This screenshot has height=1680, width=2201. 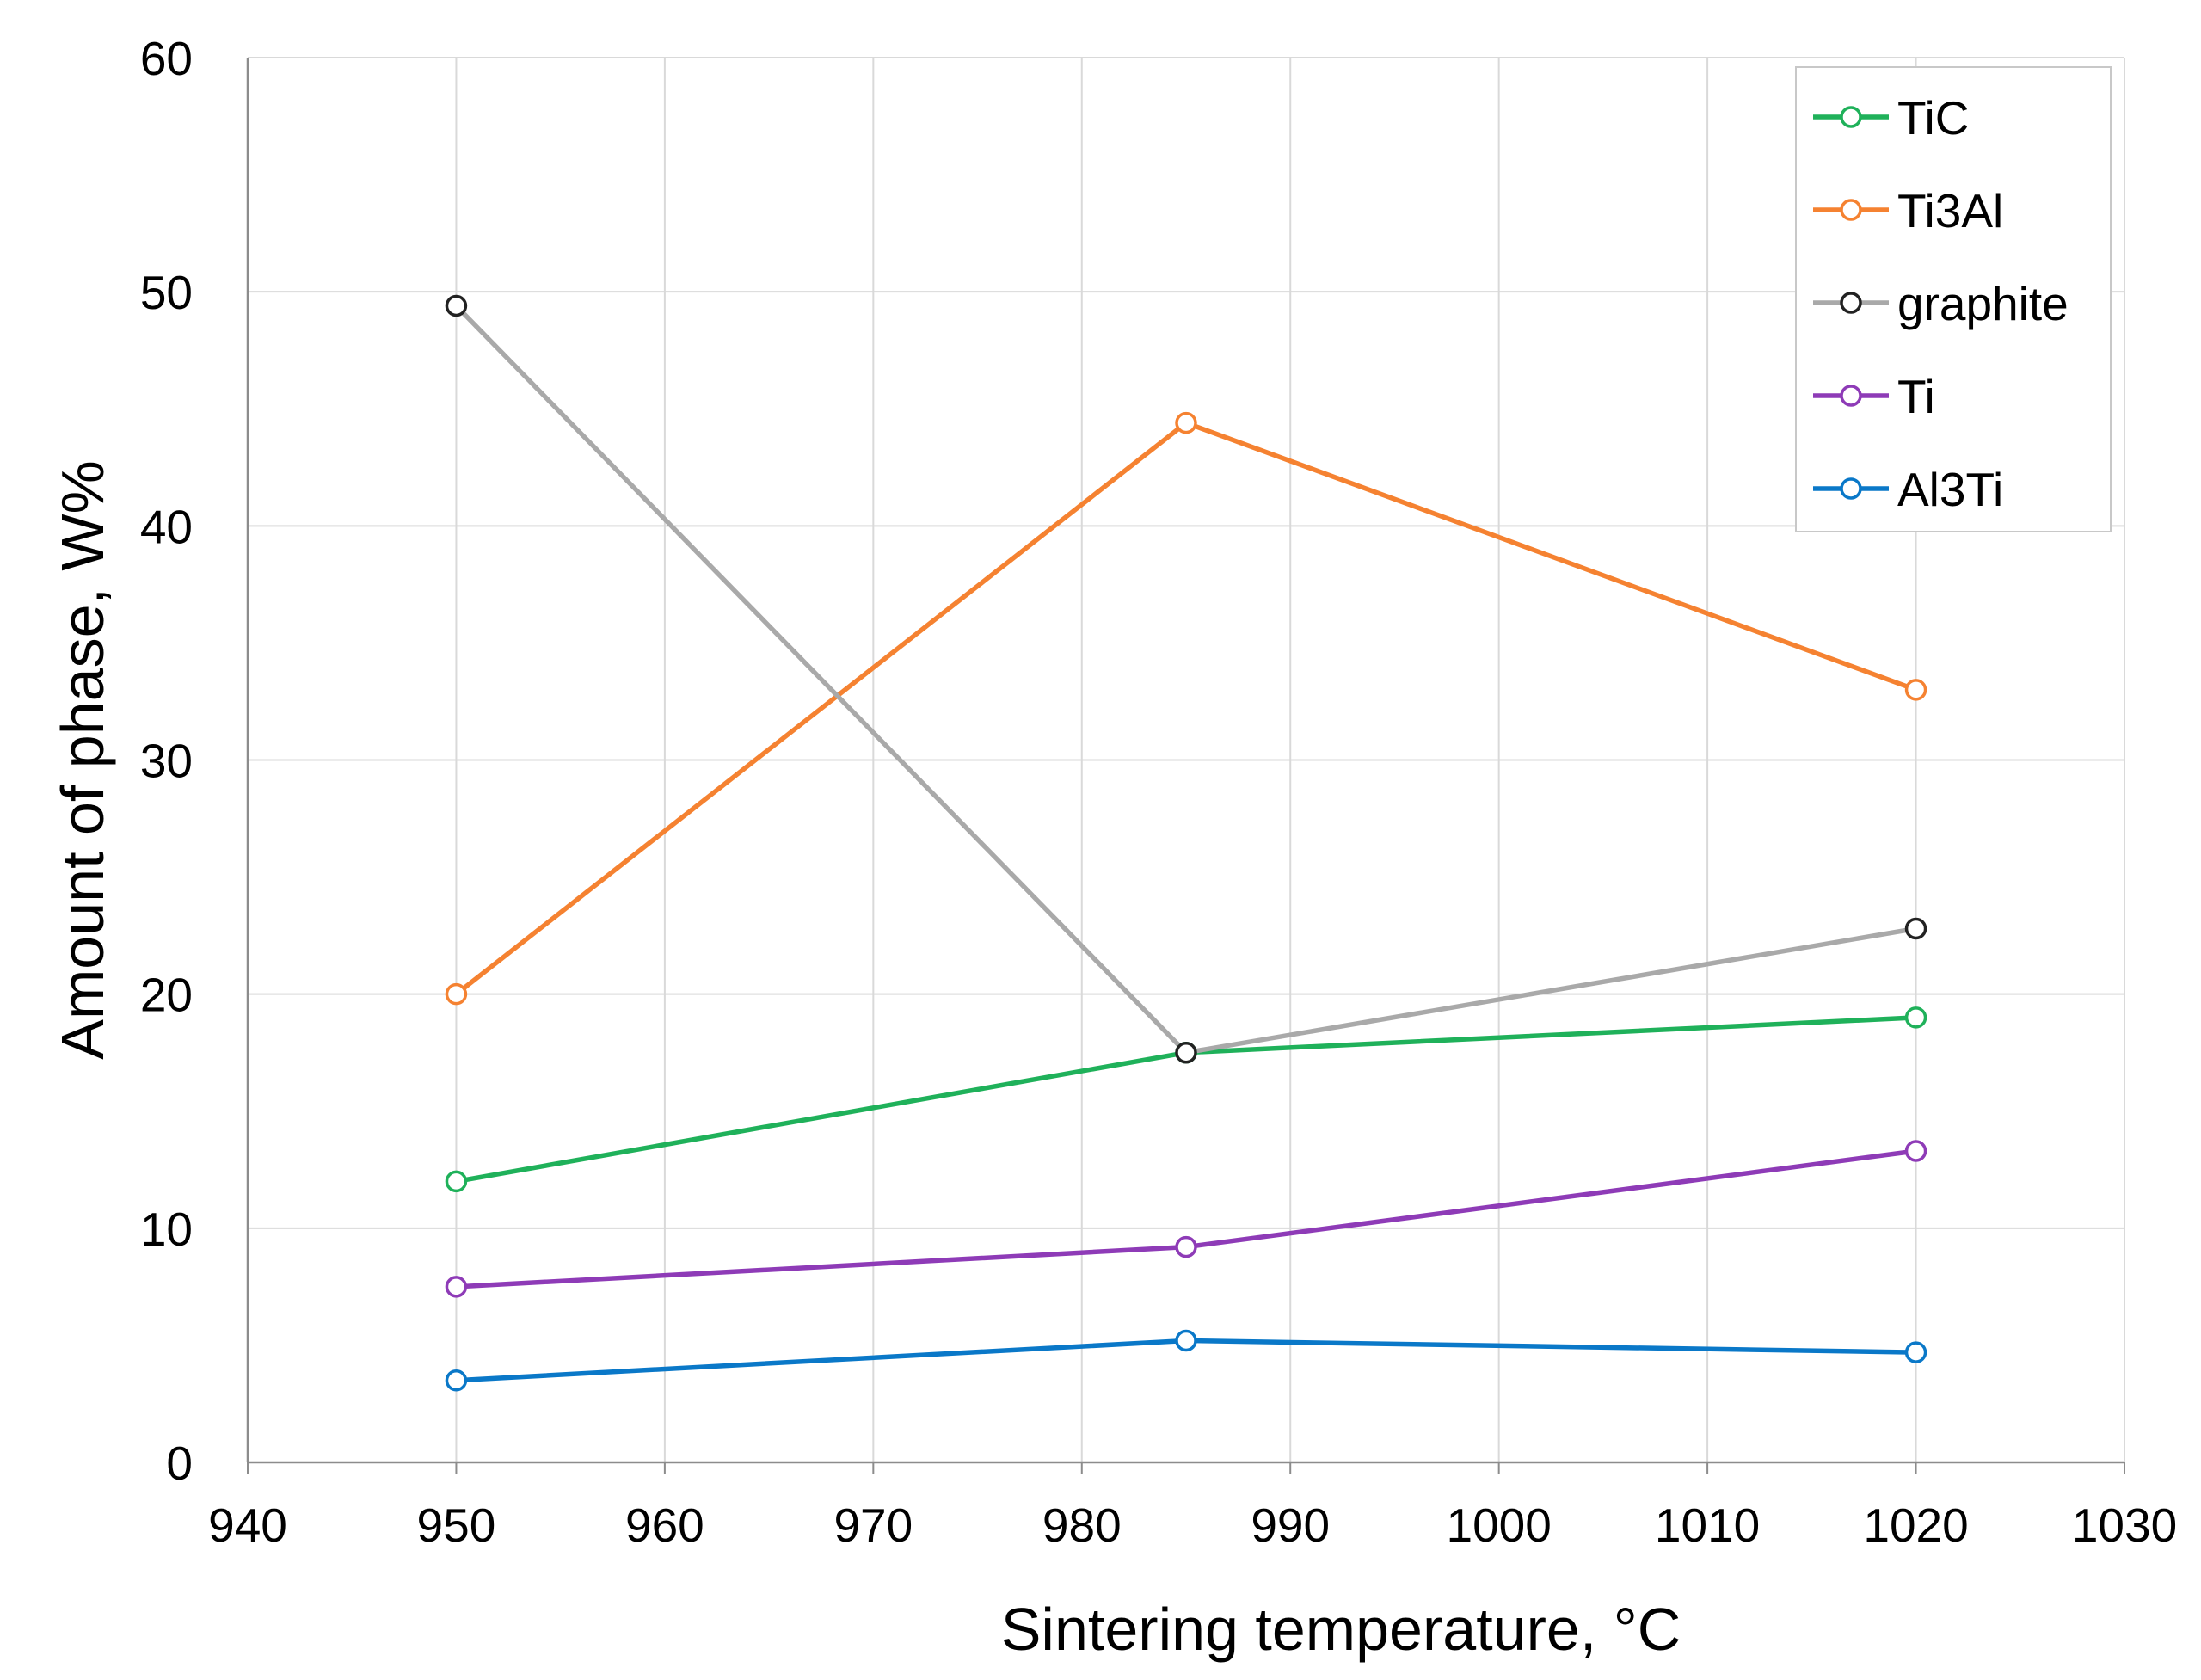 What do you see at coordinates (456, 1525) in the screenshot?
I see `x-tick-label: 950` at bounding box center [456, 1525].